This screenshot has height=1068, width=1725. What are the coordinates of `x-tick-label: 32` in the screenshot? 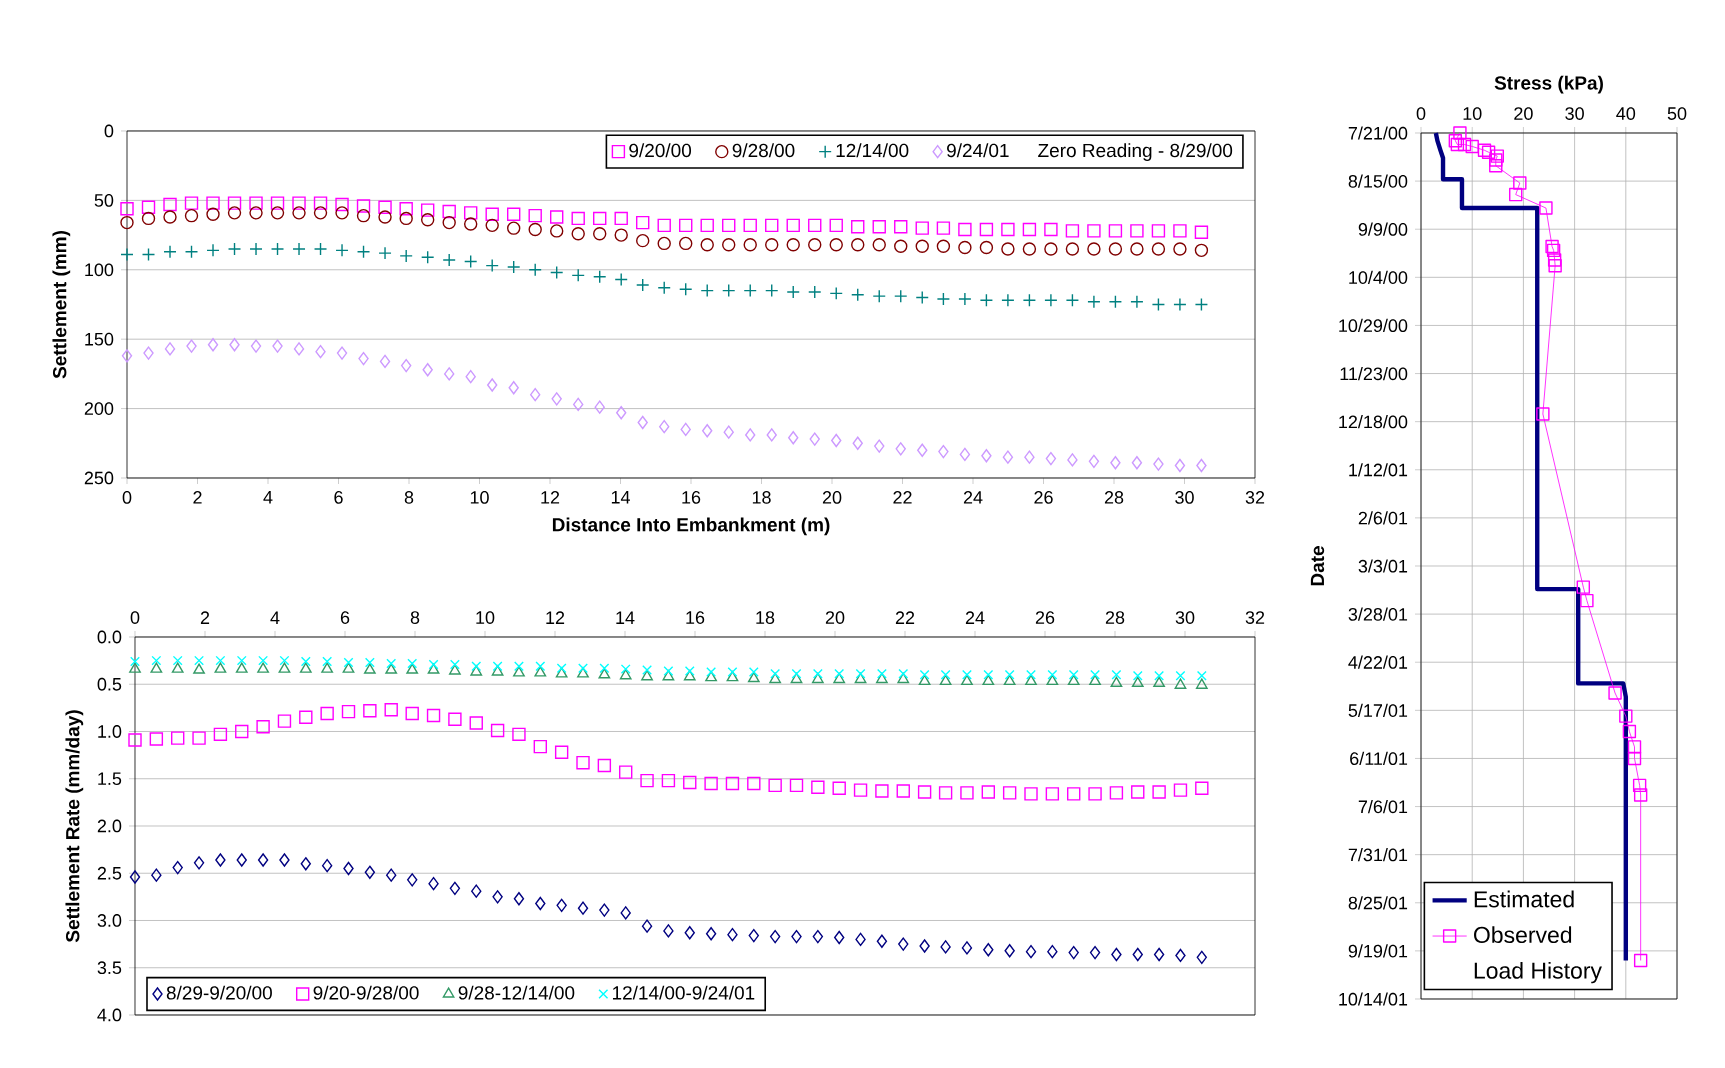 It's located at (1255, 497).